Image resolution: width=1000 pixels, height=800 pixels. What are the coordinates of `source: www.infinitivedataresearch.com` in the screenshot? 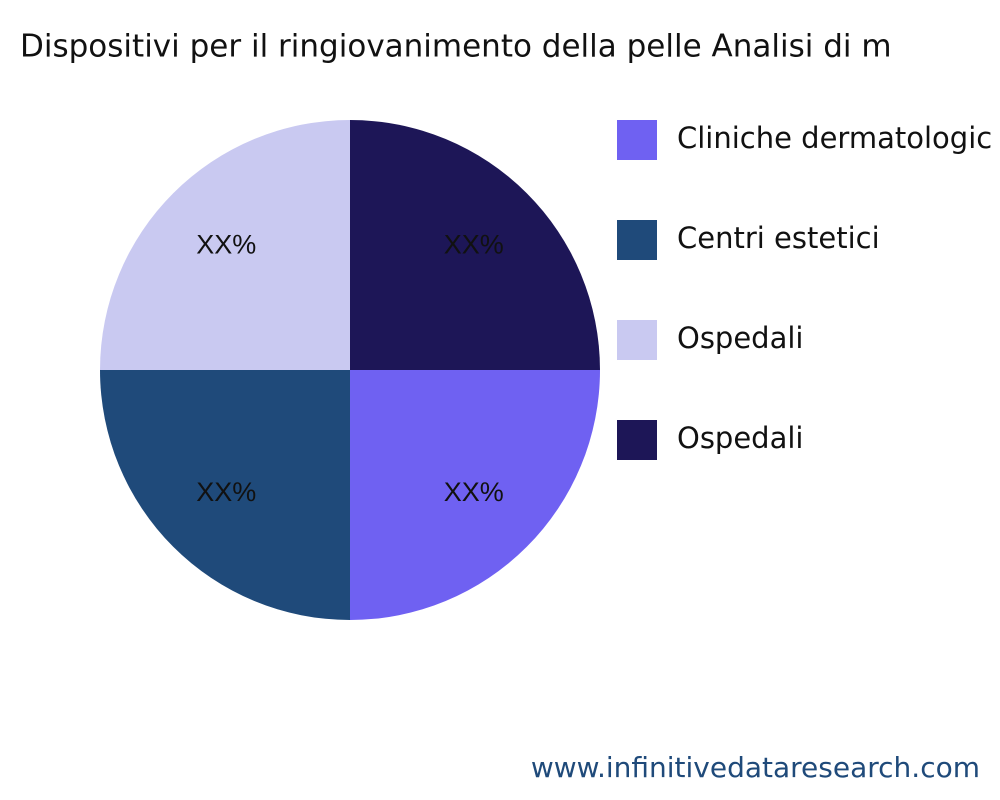 It's located at (755, 767).